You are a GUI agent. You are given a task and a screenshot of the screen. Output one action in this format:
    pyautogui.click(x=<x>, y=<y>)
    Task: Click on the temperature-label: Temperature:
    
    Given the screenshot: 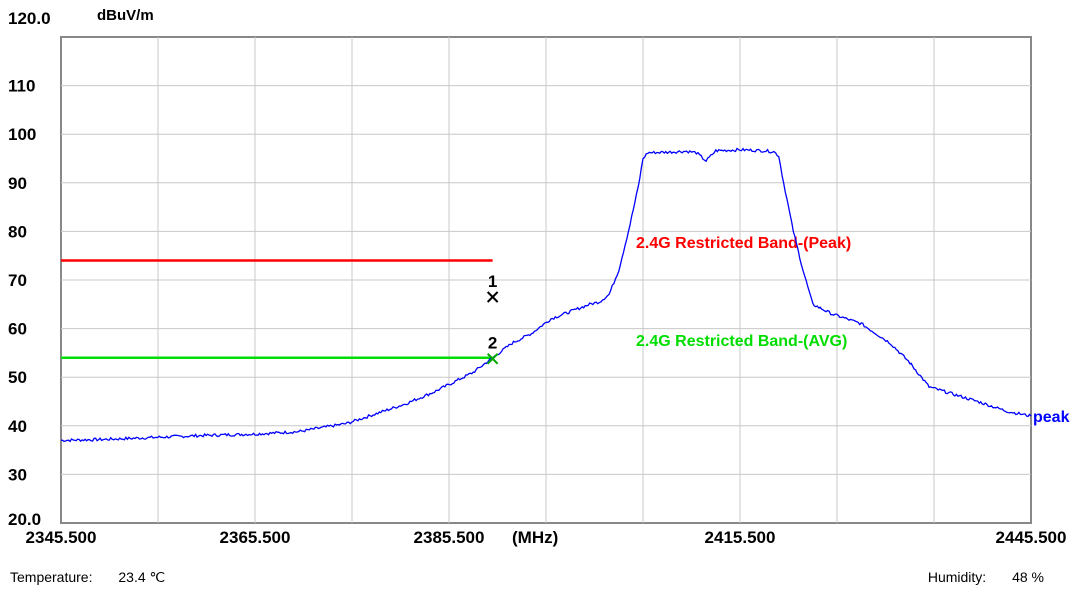 What is the action you would take?
    pyautogui.click(x=51, y=577)
    